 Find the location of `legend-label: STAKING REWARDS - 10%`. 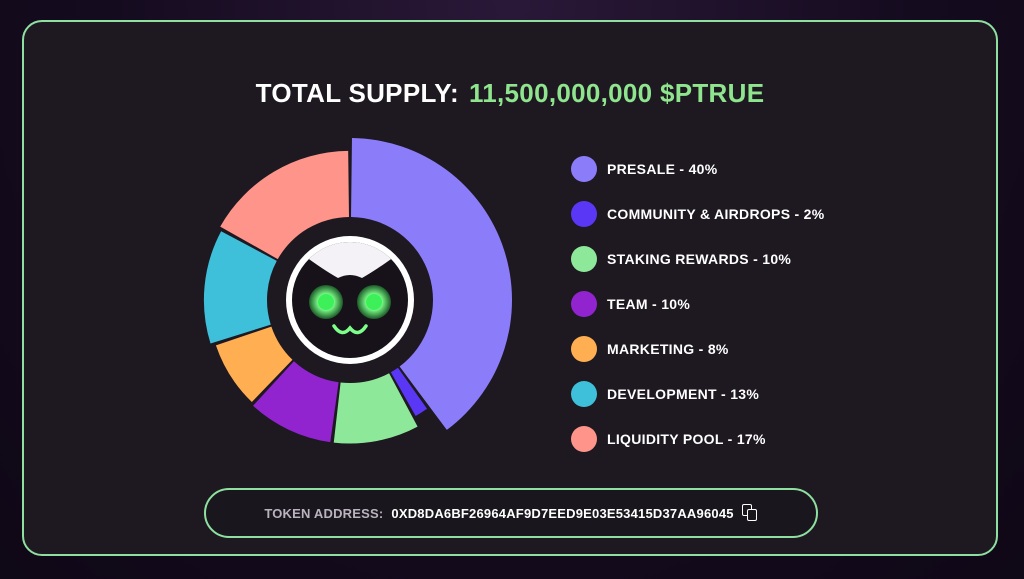

legend-label: STAKING REWARDS - 10% is located at coordinates (699, 258).